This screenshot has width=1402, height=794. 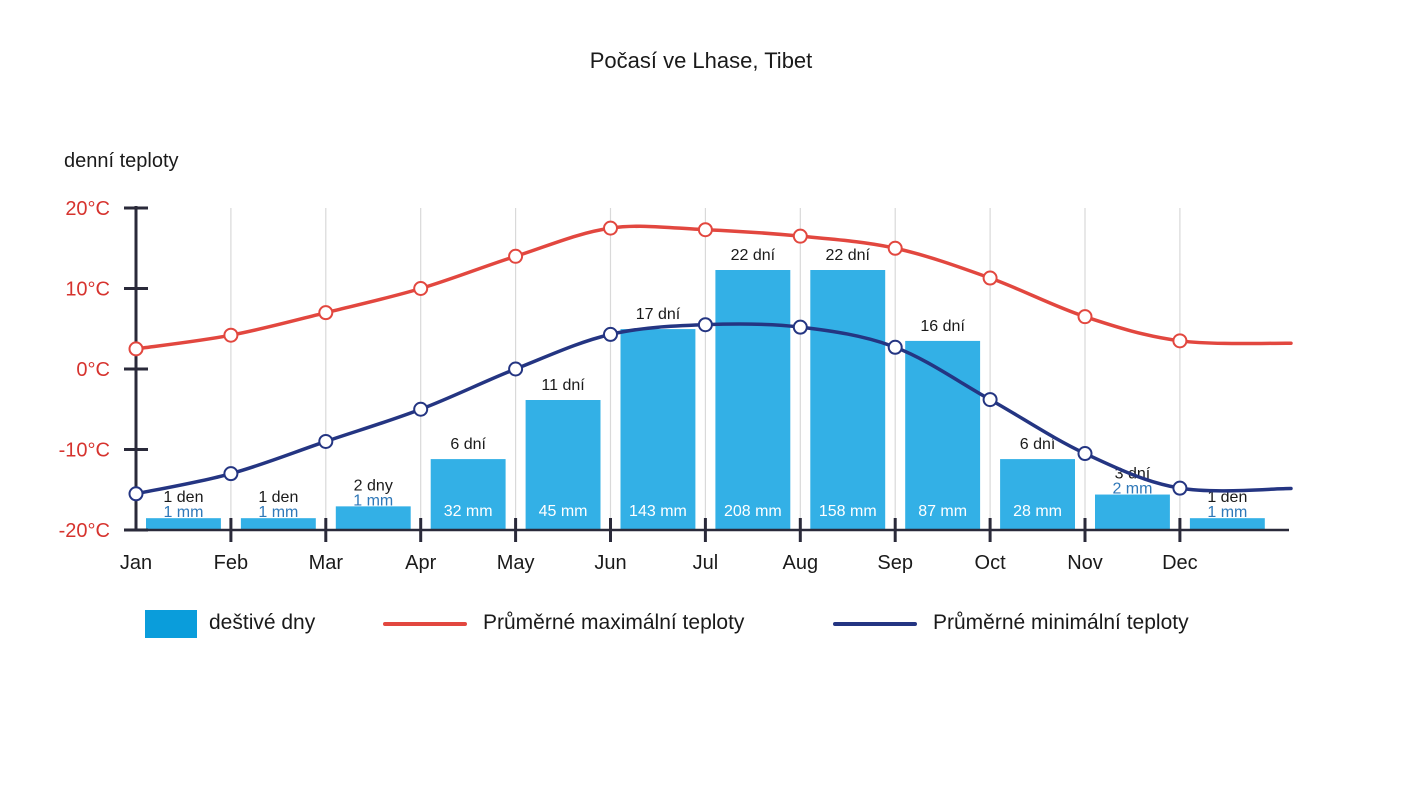 What do you see at coordinates (942, 511) in the screenshot?
I see `precipitation-label: 87 mm` at bounding box center [942, 511].